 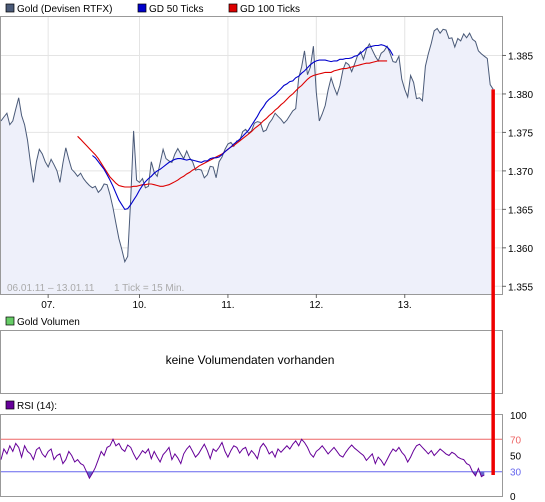 I want to click on price-legend-swatch, so click(x=10, y=8).